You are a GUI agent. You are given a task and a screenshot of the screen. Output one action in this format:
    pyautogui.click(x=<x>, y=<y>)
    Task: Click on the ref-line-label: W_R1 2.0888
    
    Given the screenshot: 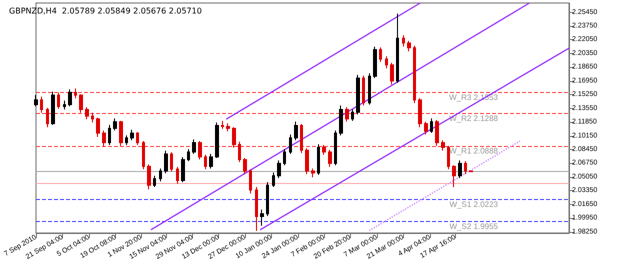 What is the action you would take?
    pyautogui.click(x=474, y=151)
    